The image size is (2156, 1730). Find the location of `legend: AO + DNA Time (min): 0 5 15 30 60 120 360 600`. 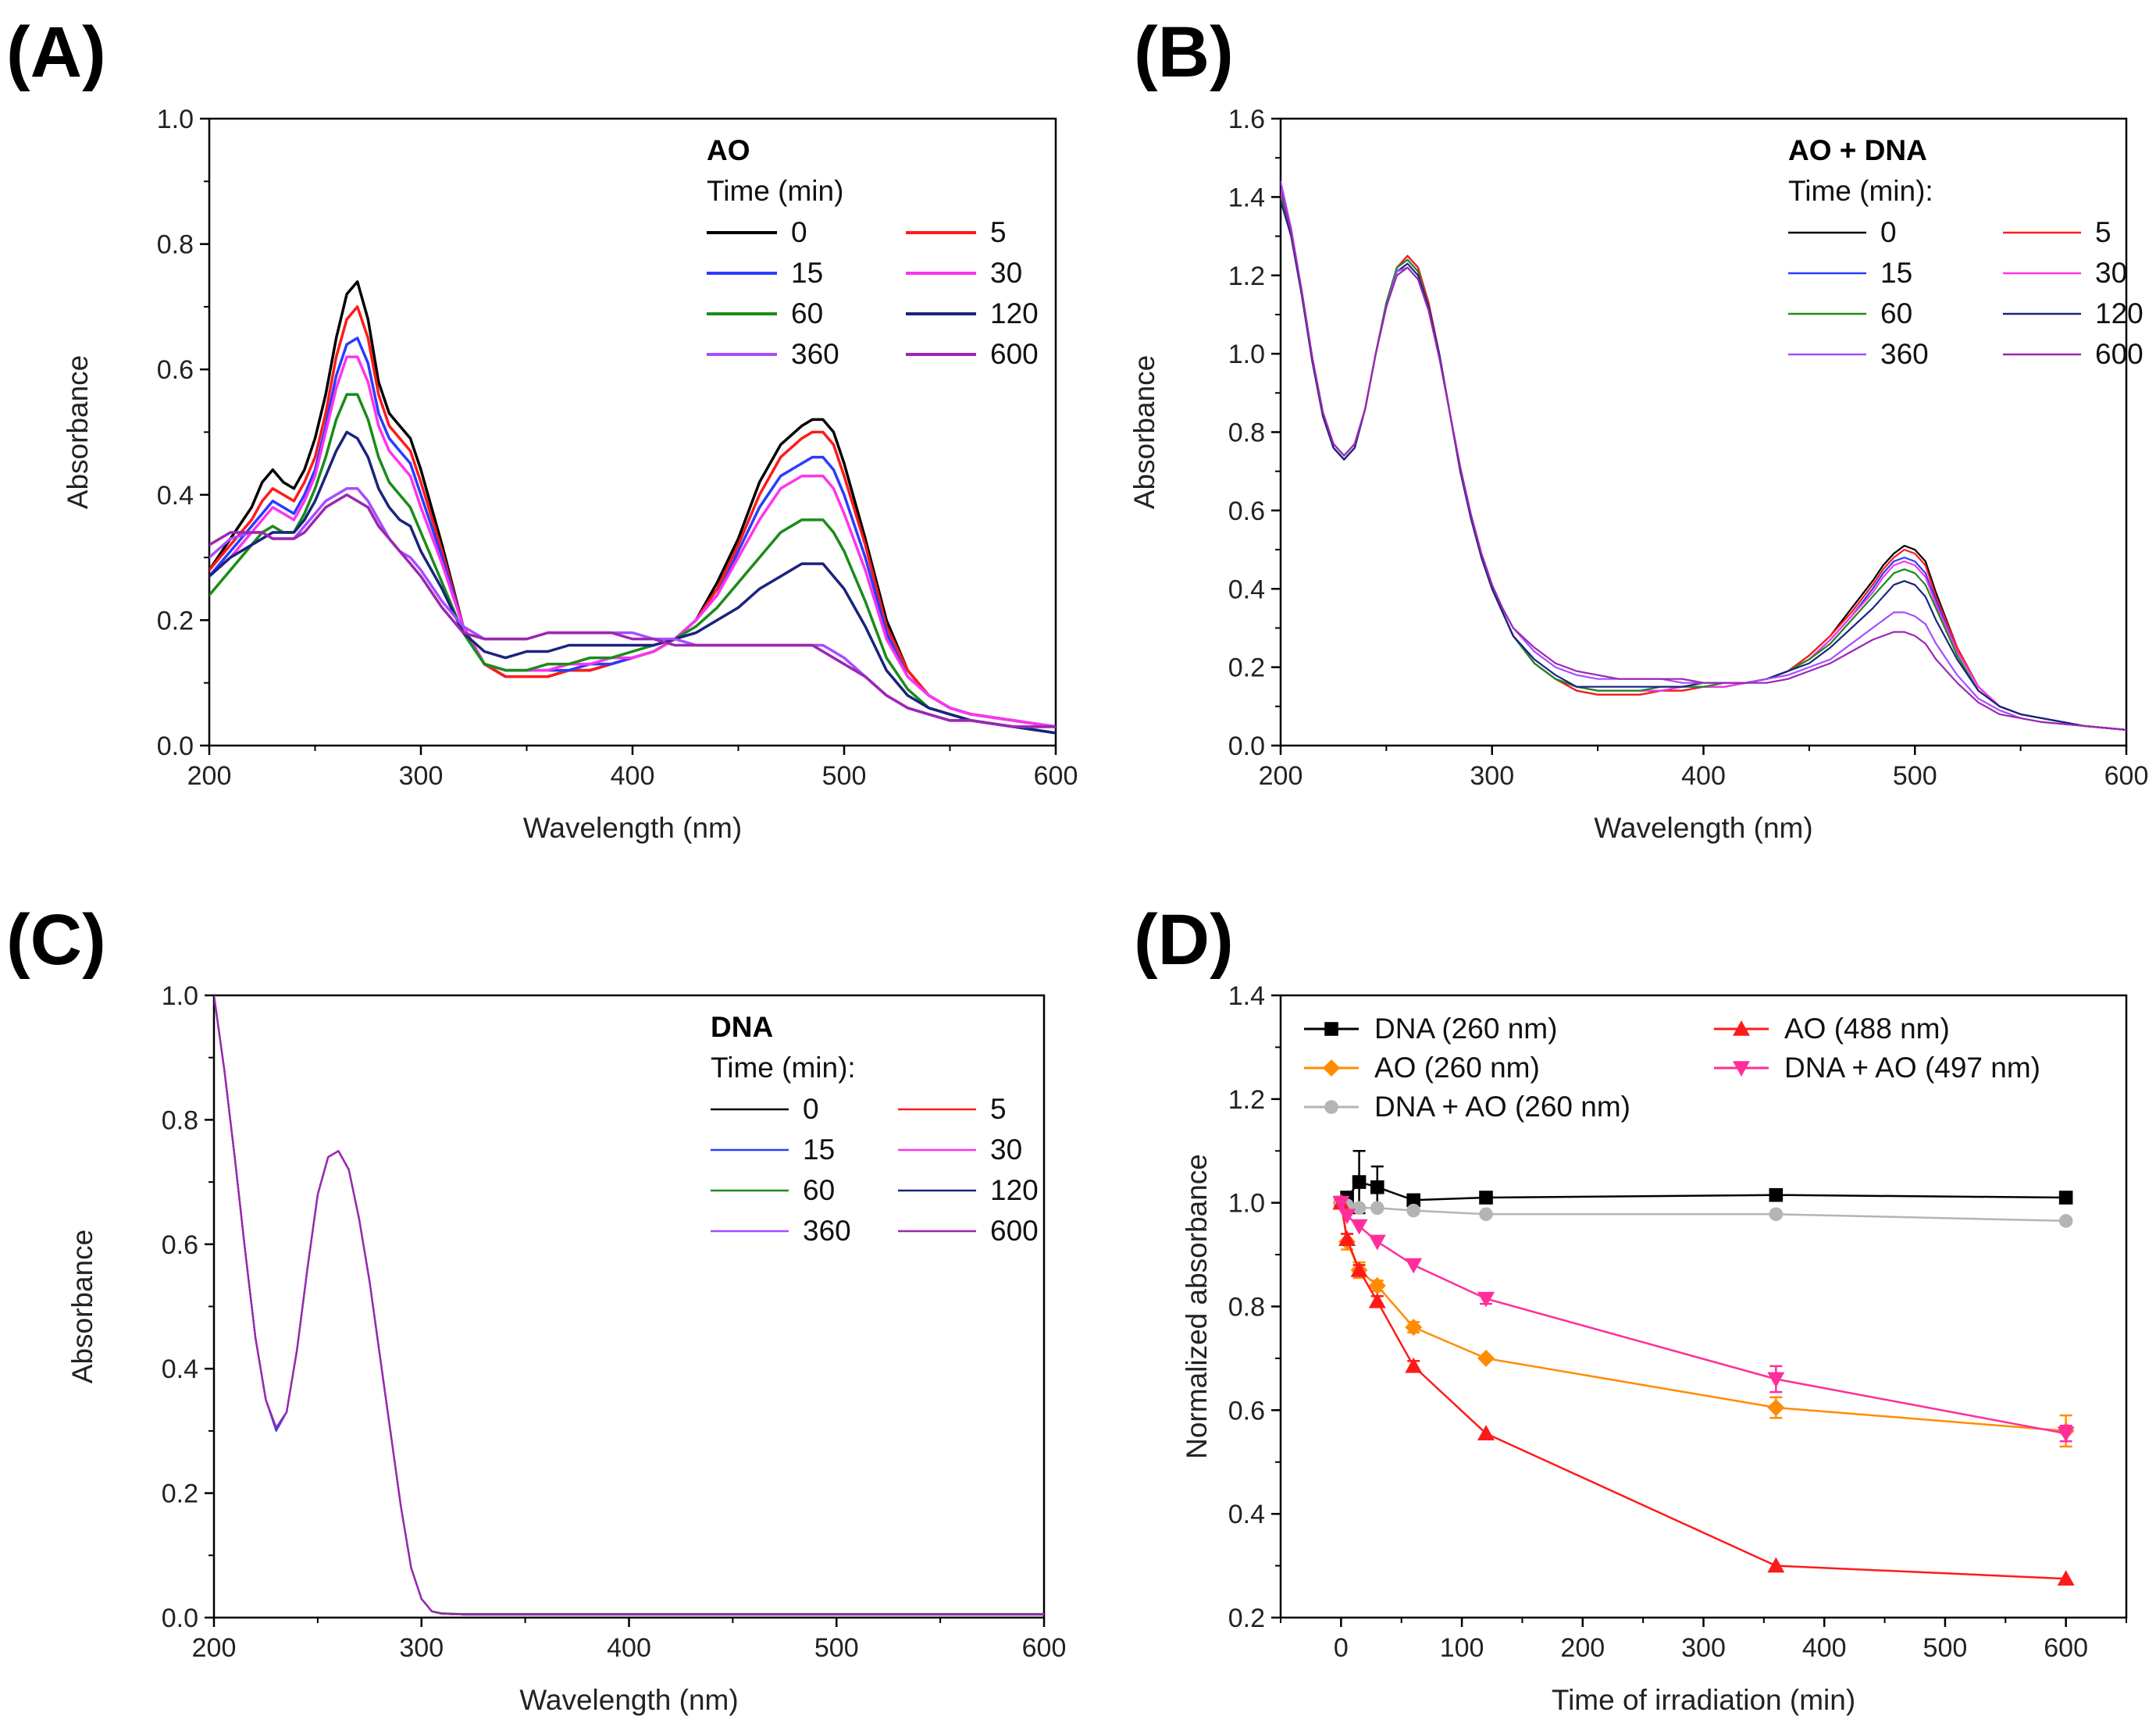

legend: AO + DNA Time (min): 0 5 15 30 60 120 360 600 is located at coordinates (1966, 252).